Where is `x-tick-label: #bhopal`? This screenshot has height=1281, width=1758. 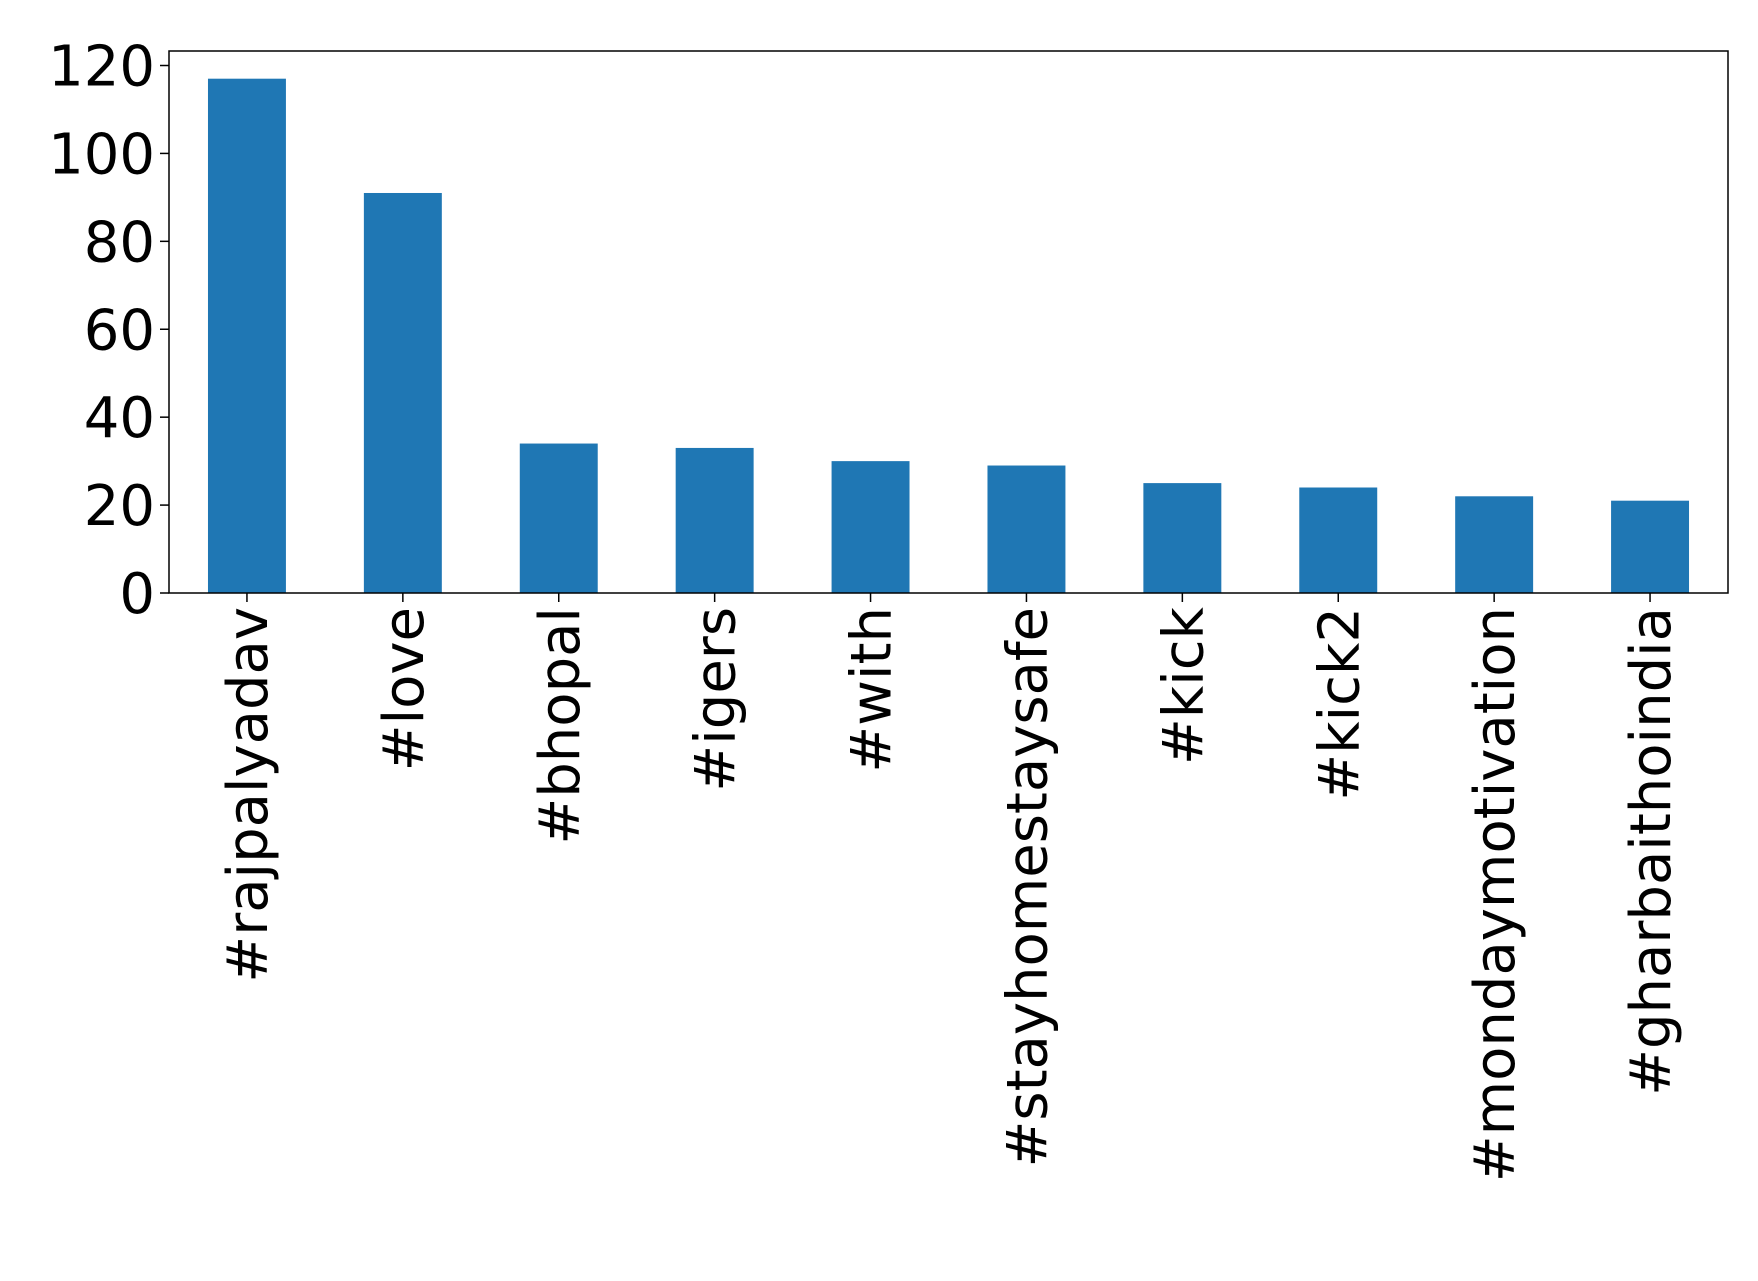 x-tick-label: #bhopal is located at coordinates (560, 726).